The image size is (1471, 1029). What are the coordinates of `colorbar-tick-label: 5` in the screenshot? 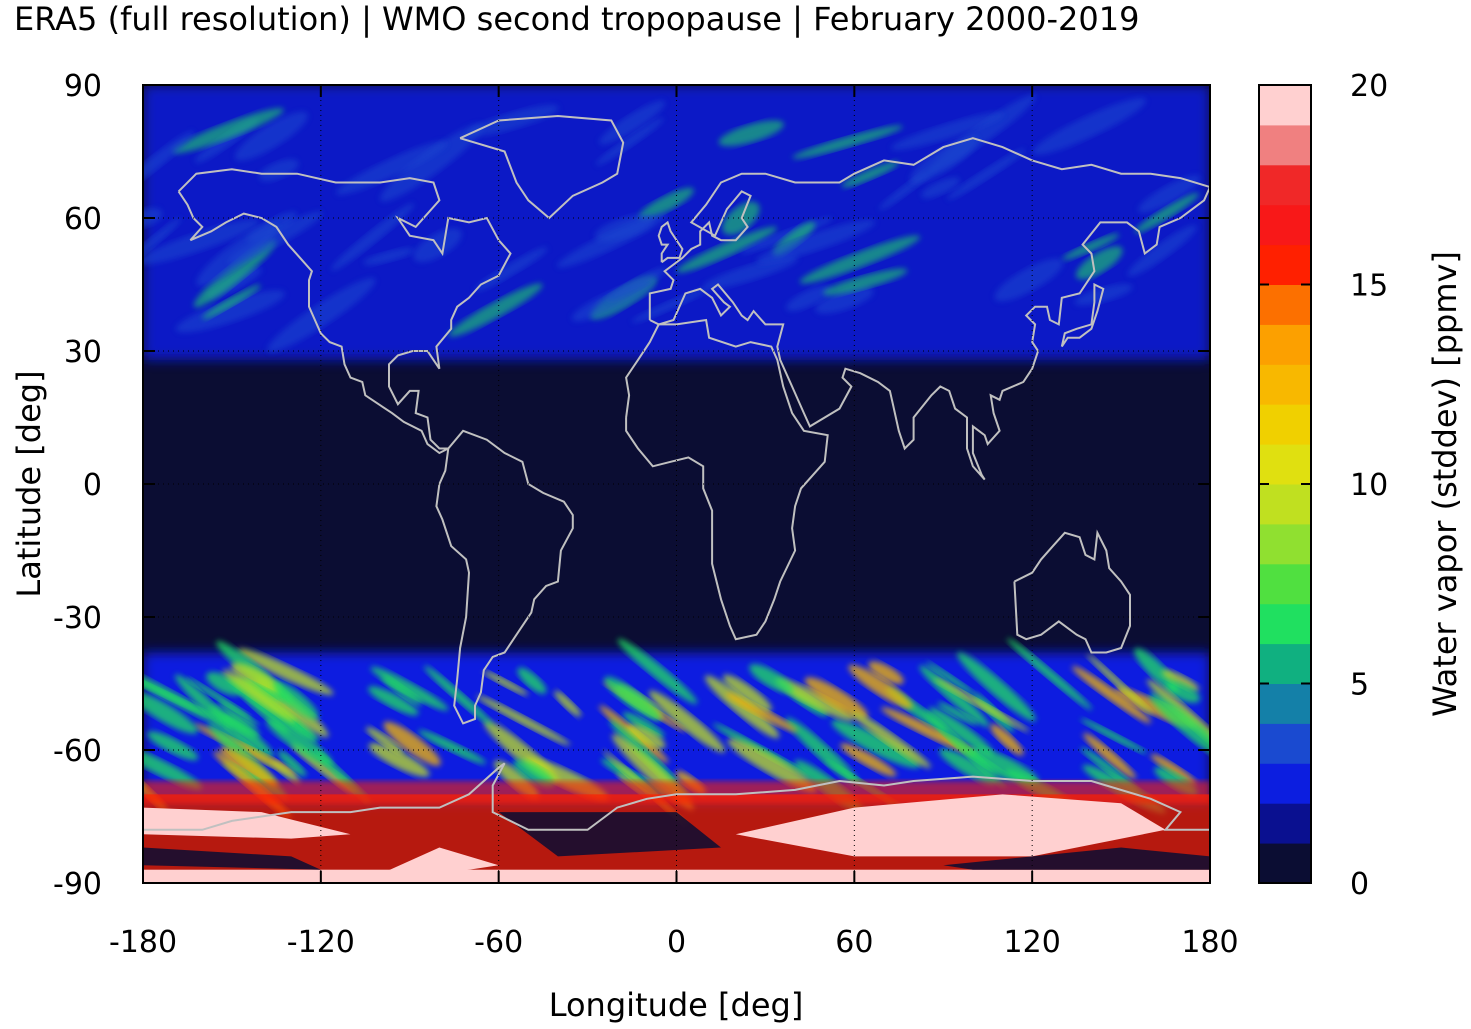 It's located at (1359, 685).